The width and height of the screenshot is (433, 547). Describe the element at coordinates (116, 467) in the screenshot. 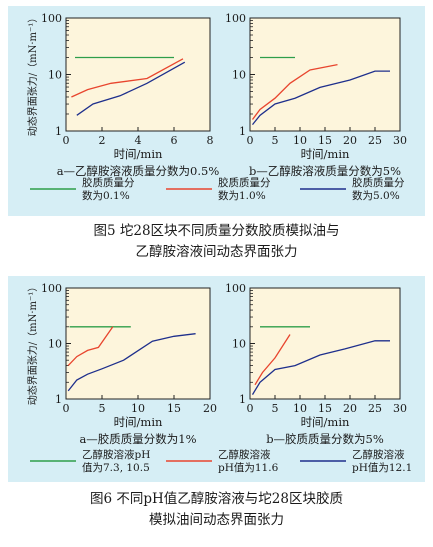

I see `legend-line: 值为7.3, 10.5` at that location.